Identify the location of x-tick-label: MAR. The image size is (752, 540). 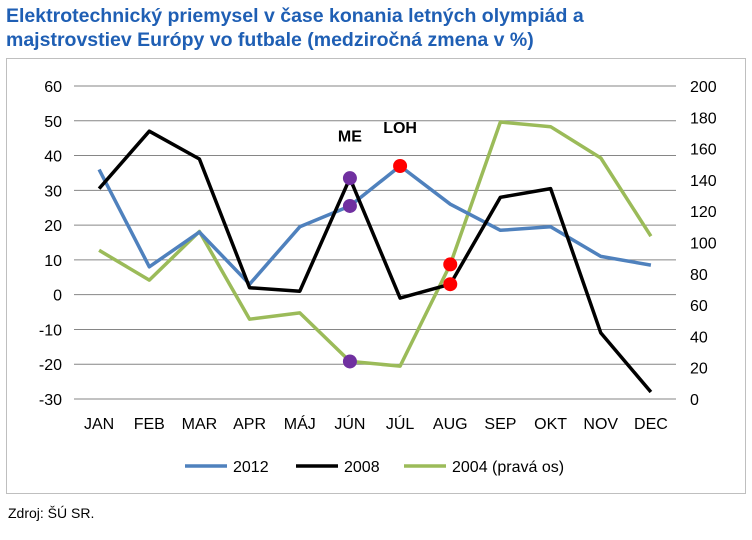
(200, 424).